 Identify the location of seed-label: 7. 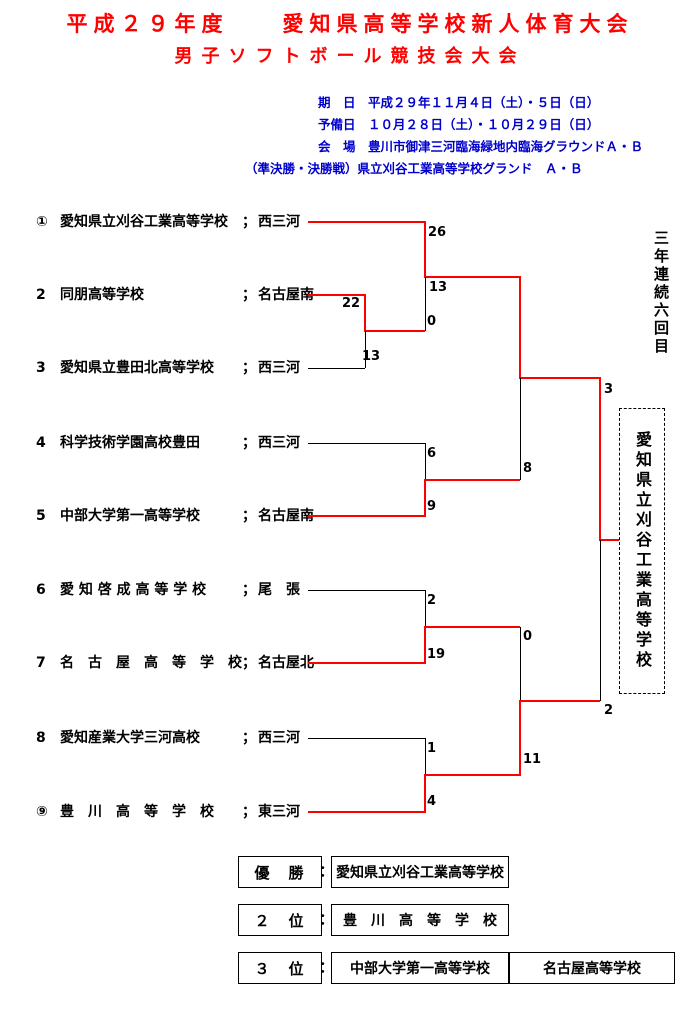
(41, 663).